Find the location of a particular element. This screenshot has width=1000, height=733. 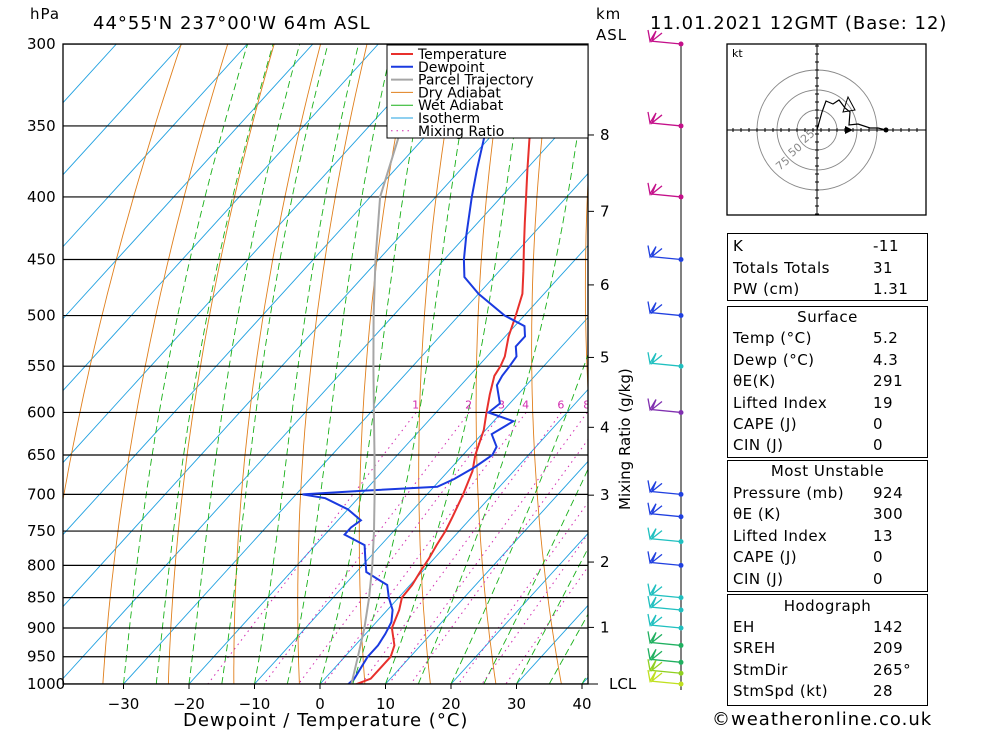

hodo-value: 142 is located at coordinates (888, 627).